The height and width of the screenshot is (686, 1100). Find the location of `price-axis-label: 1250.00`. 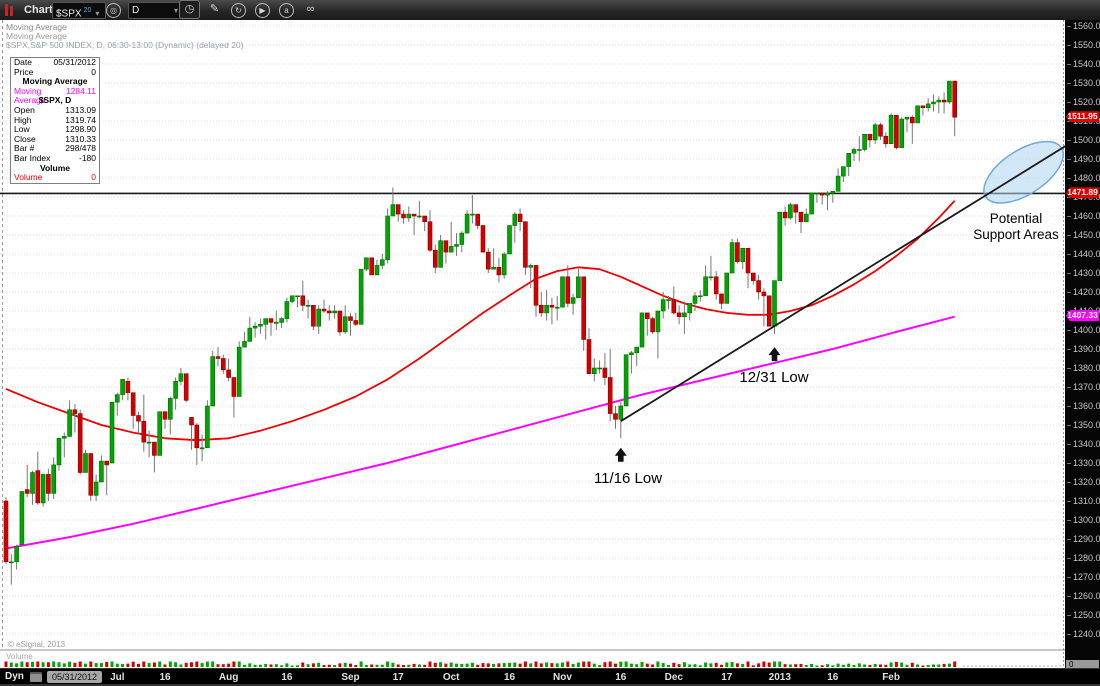

price-axis-label: 1250.00 is located at coordinates (1083, 615).